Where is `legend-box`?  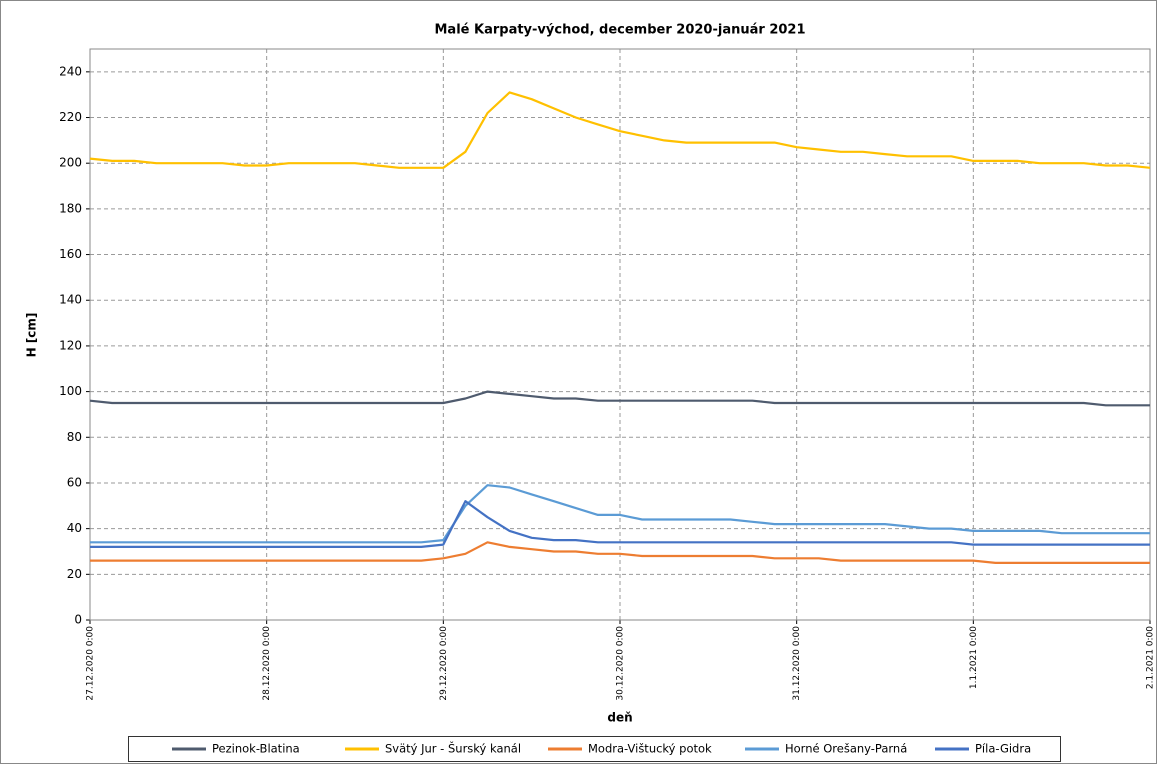
legend-box is located at coordinates (594, 749).